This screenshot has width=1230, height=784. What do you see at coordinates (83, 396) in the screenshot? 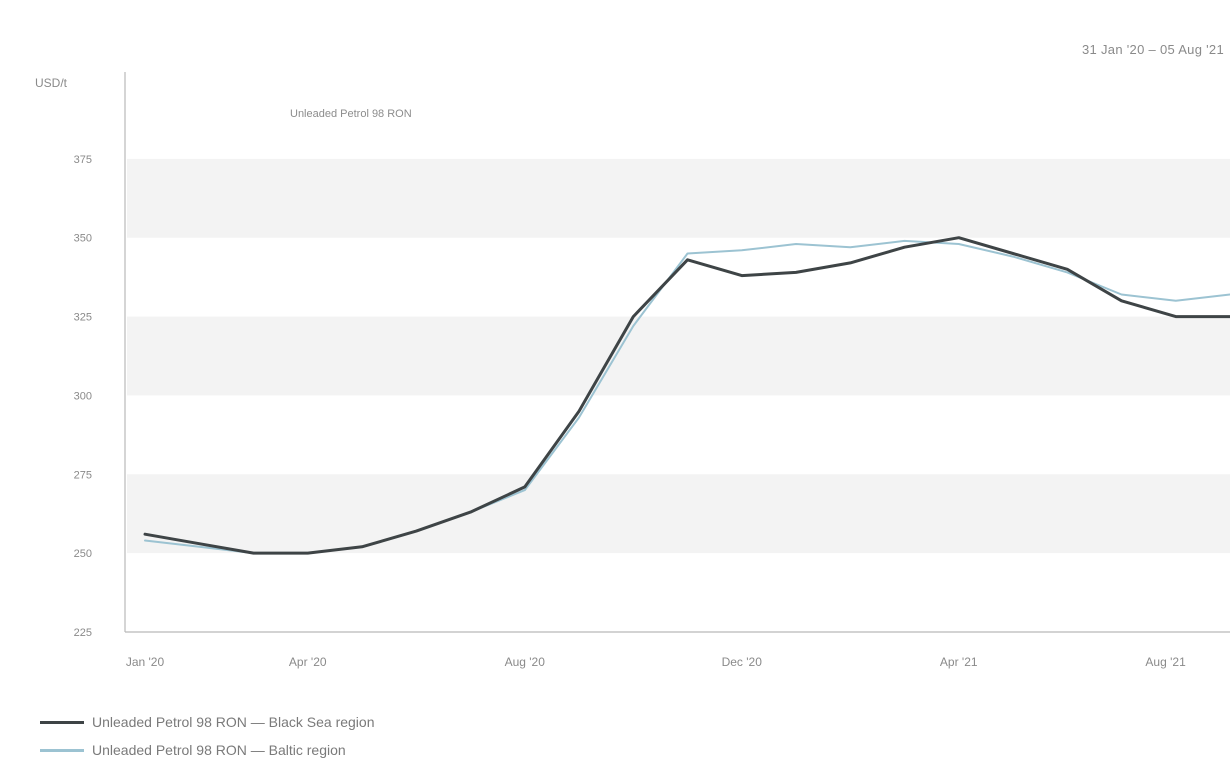
I see `y-tick-label: 300` at bounding box center [83, 396].